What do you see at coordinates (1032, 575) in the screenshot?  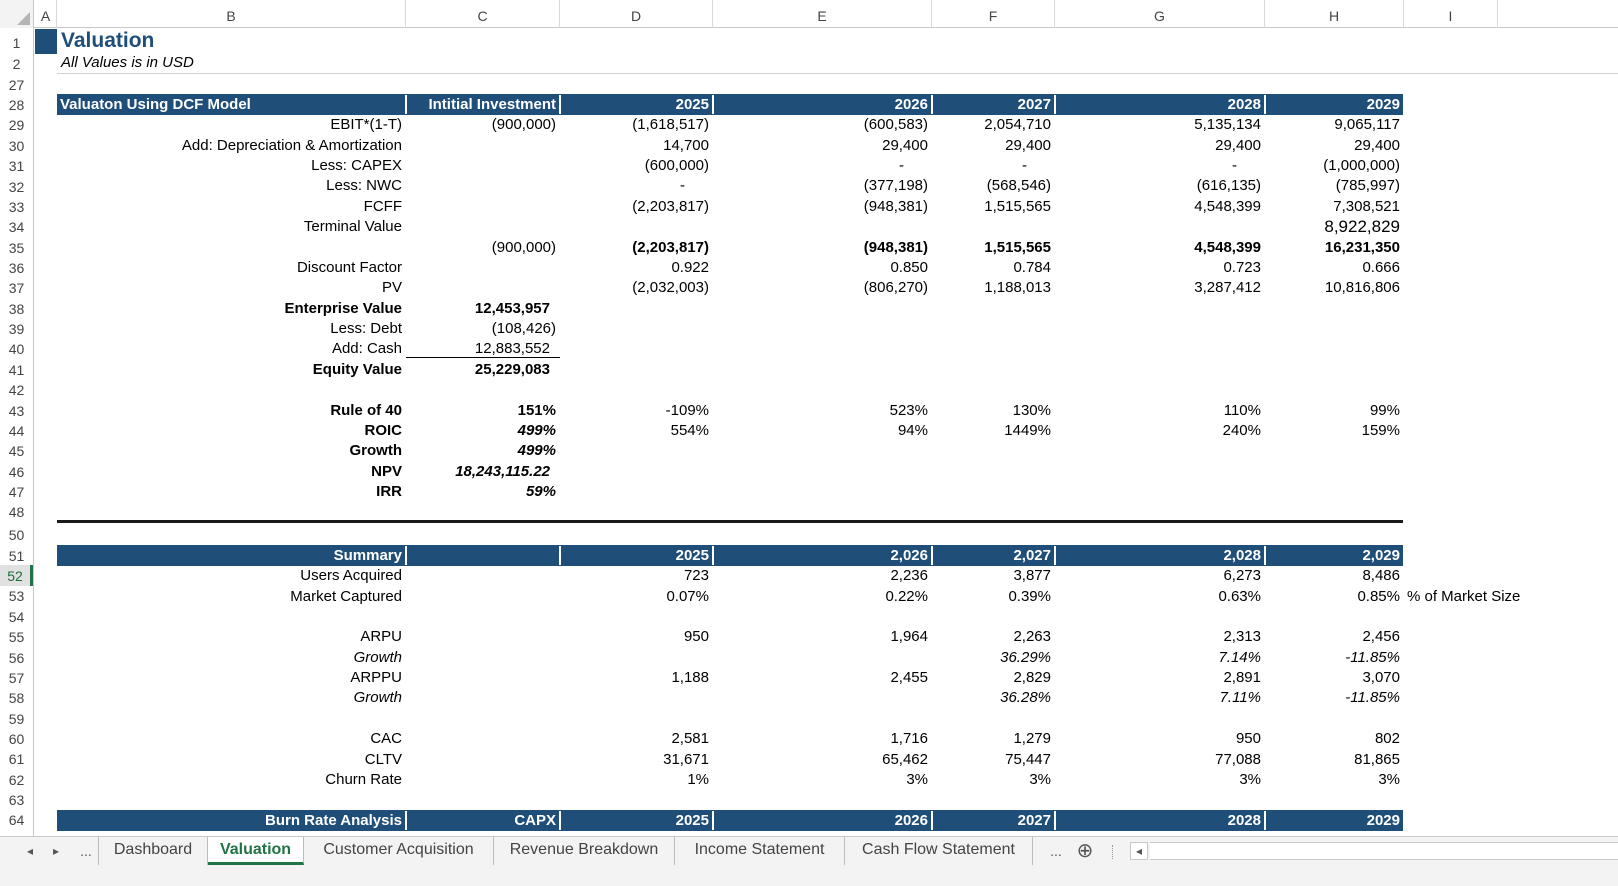 I see `cell: 3,877` at bounding box center [1032, 575].